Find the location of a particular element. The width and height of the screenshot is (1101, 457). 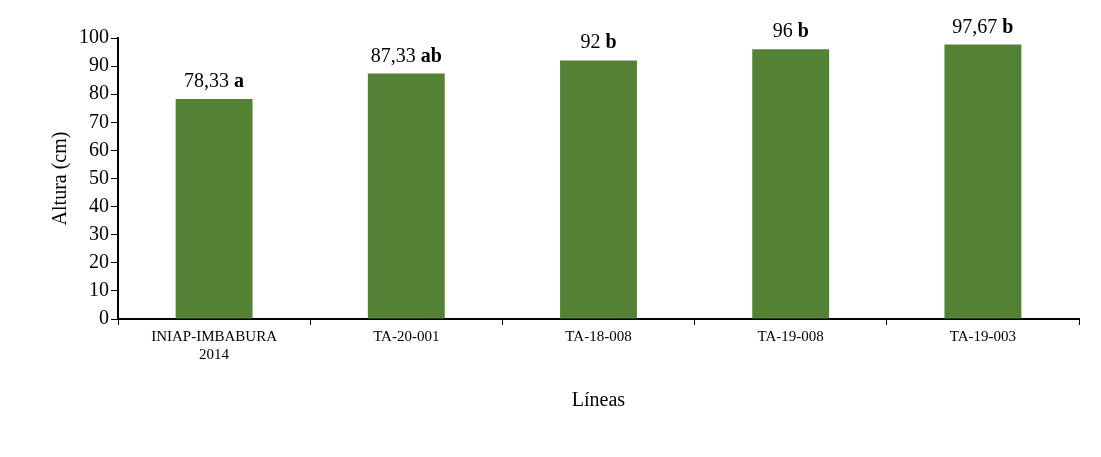

x-tick-label: TA-20-001 is located at coordinates (406, 335).